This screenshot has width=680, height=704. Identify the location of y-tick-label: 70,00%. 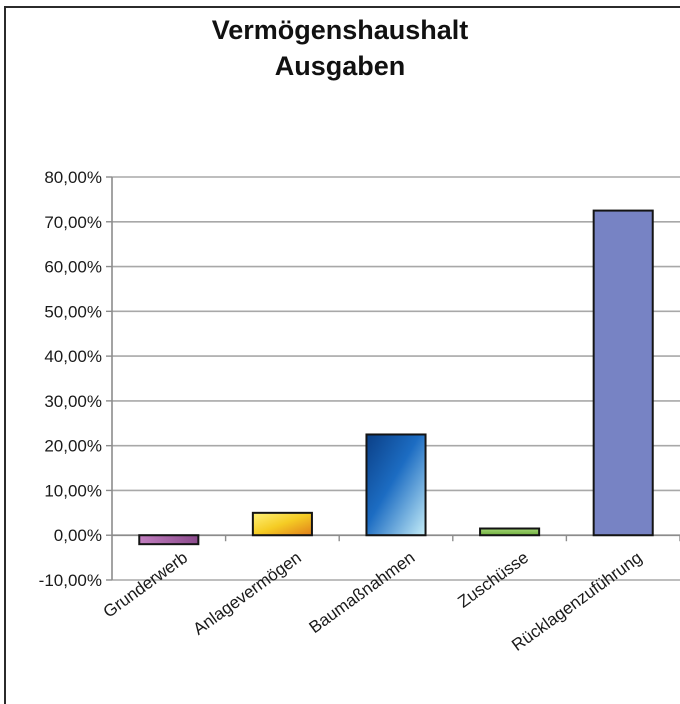
(73, 222).